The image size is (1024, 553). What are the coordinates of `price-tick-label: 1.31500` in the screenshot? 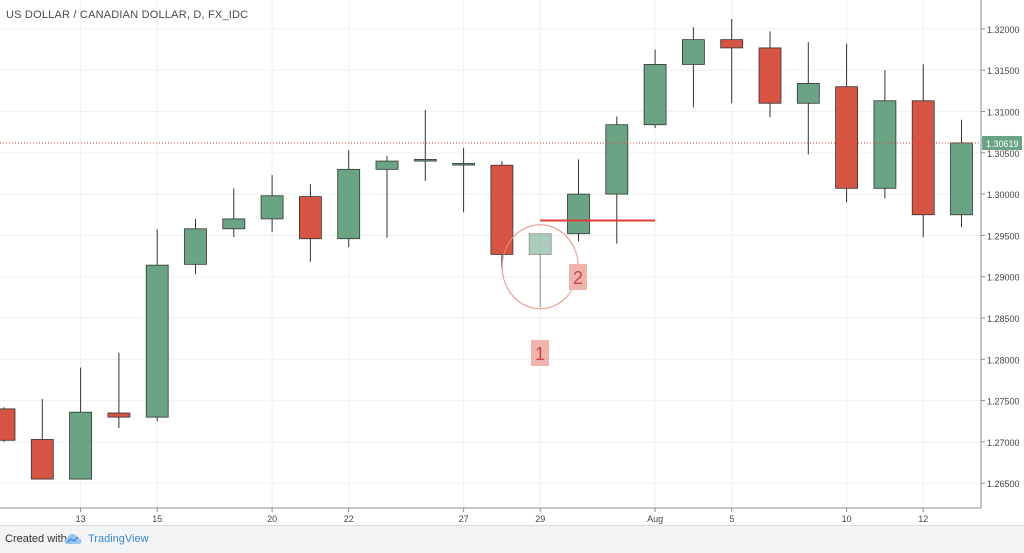 It's located at (1003, 71).